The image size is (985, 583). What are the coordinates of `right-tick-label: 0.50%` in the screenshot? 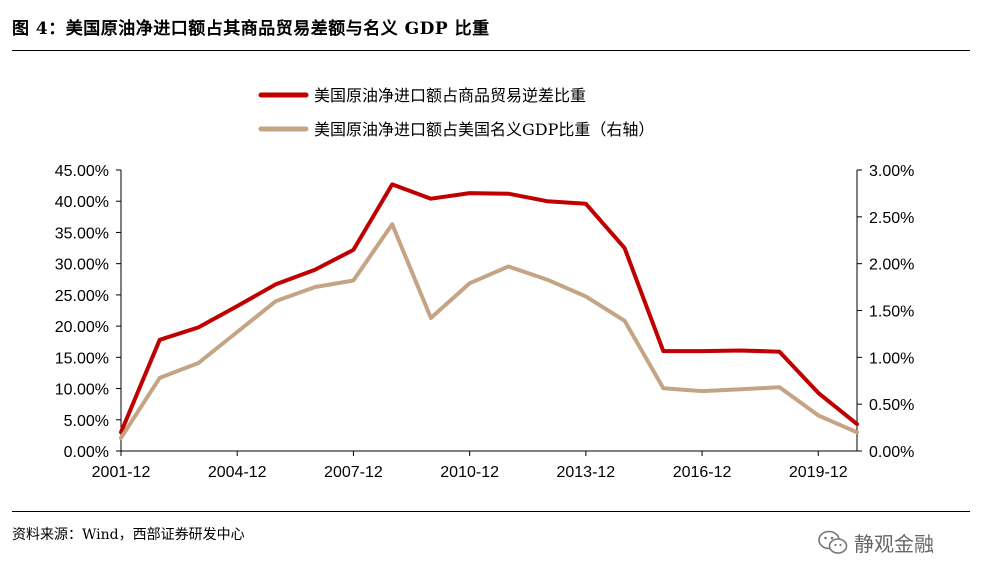 It's located at (891, 405).